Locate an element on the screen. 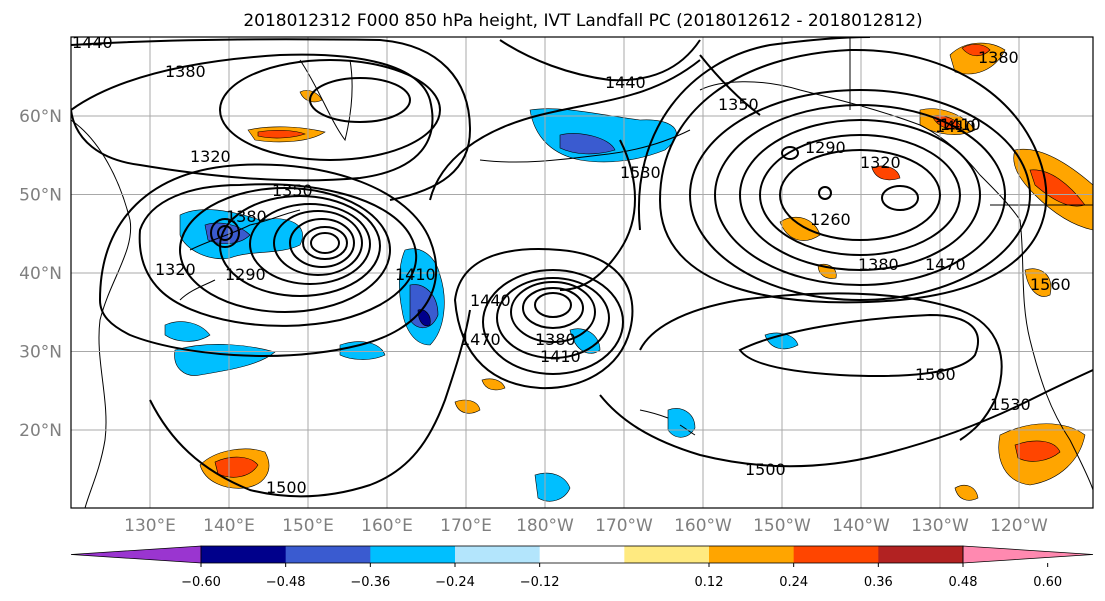 This screenshot has height=601, width=1105. colorbar-tick-label: 0.48 is located at coordinates (963, 582).